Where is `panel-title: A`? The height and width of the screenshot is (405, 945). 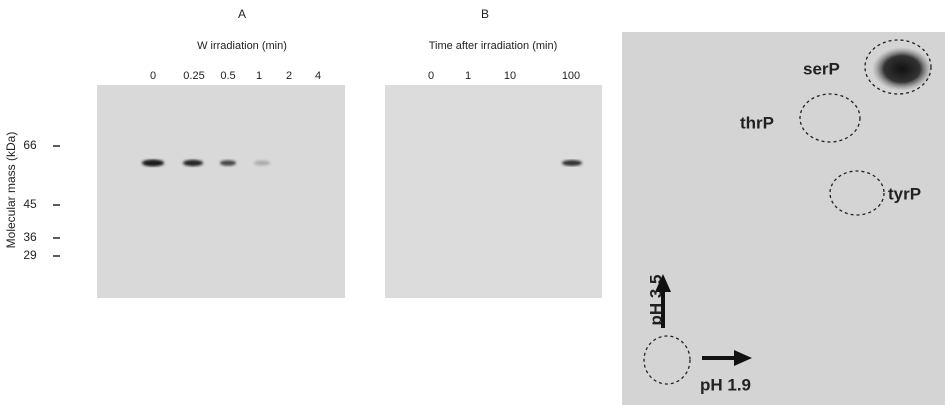 panel-title: A is located at coordinates (242, 14).